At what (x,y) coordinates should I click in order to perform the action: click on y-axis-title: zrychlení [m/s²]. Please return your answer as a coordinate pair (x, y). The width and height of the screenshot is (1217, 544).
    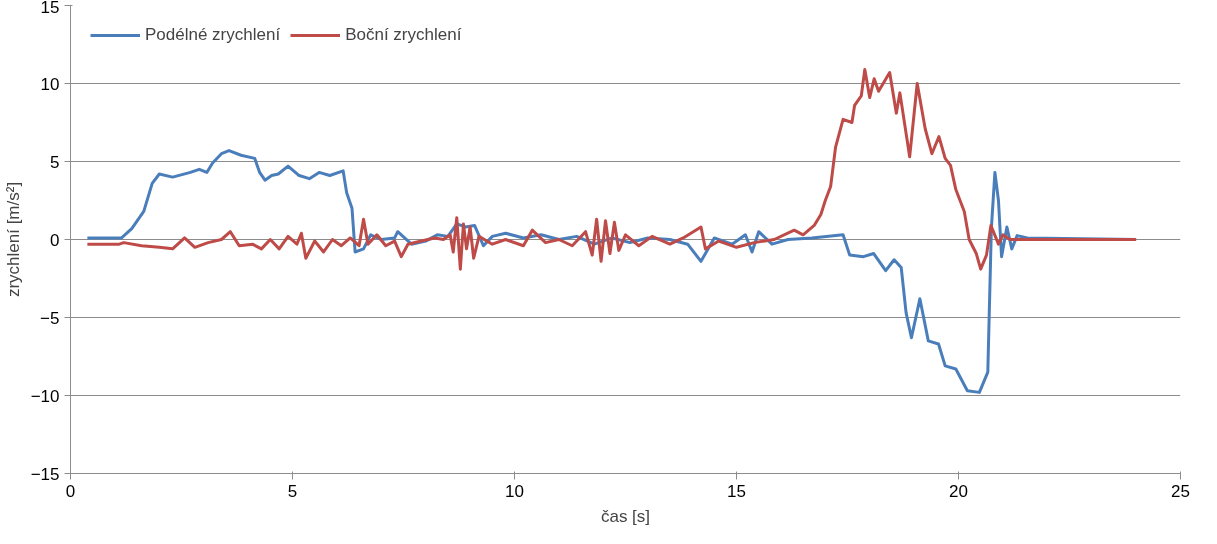
    Looking at the image, I should click on (13, 239).